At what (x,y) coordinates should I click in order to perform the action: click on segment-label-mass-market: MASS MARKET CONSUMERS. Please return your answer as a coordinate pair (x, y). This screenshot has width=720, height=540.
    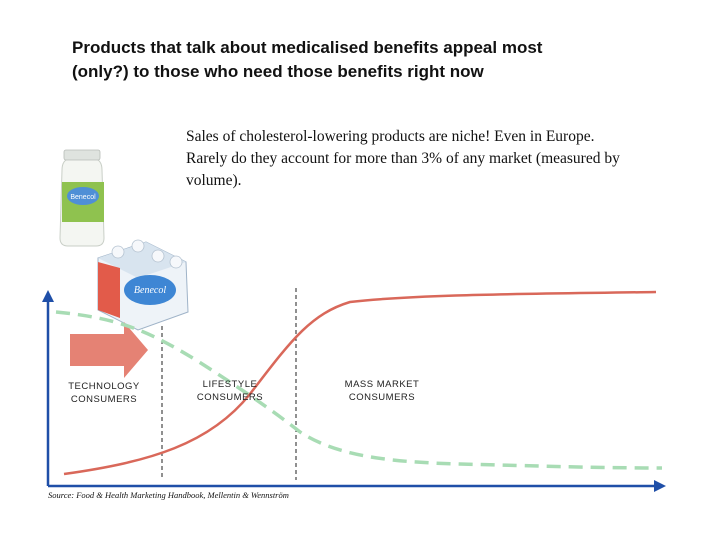
    Looking at the image, I should click on (382, 391).